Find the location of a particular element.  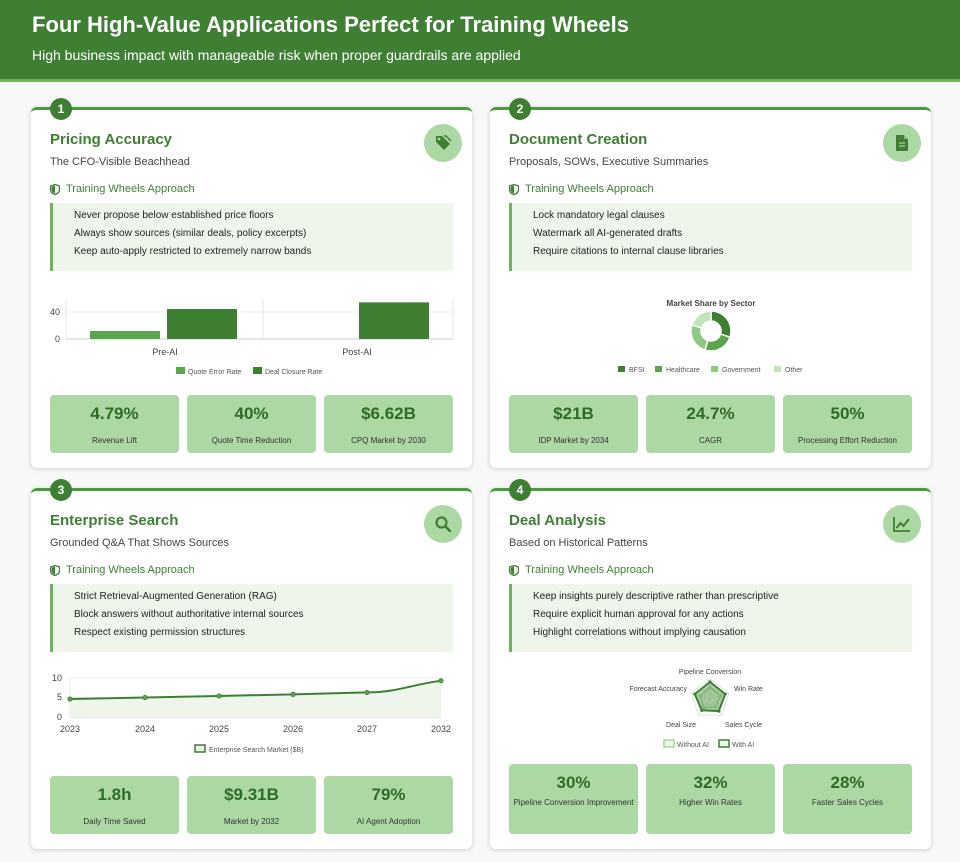

card-number: 3 is located at coordinates (61, 490).